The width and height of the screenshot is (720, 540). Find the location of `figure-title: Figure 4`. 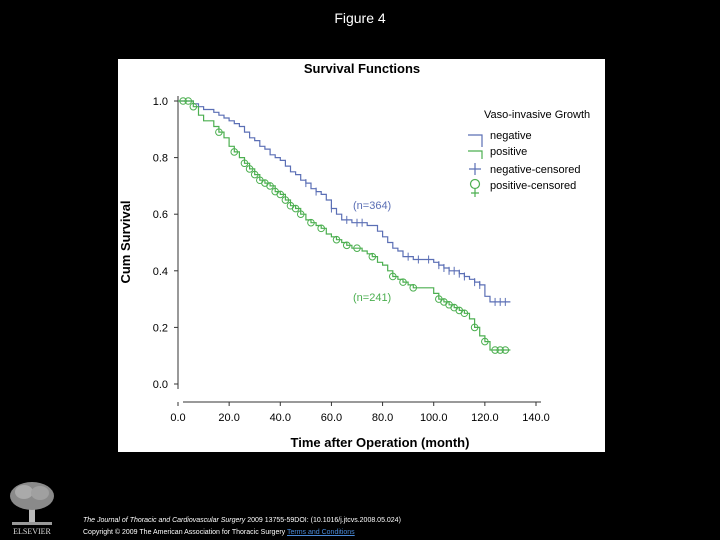

figure-title: Figure 4 is located at coordinates (360, 18).